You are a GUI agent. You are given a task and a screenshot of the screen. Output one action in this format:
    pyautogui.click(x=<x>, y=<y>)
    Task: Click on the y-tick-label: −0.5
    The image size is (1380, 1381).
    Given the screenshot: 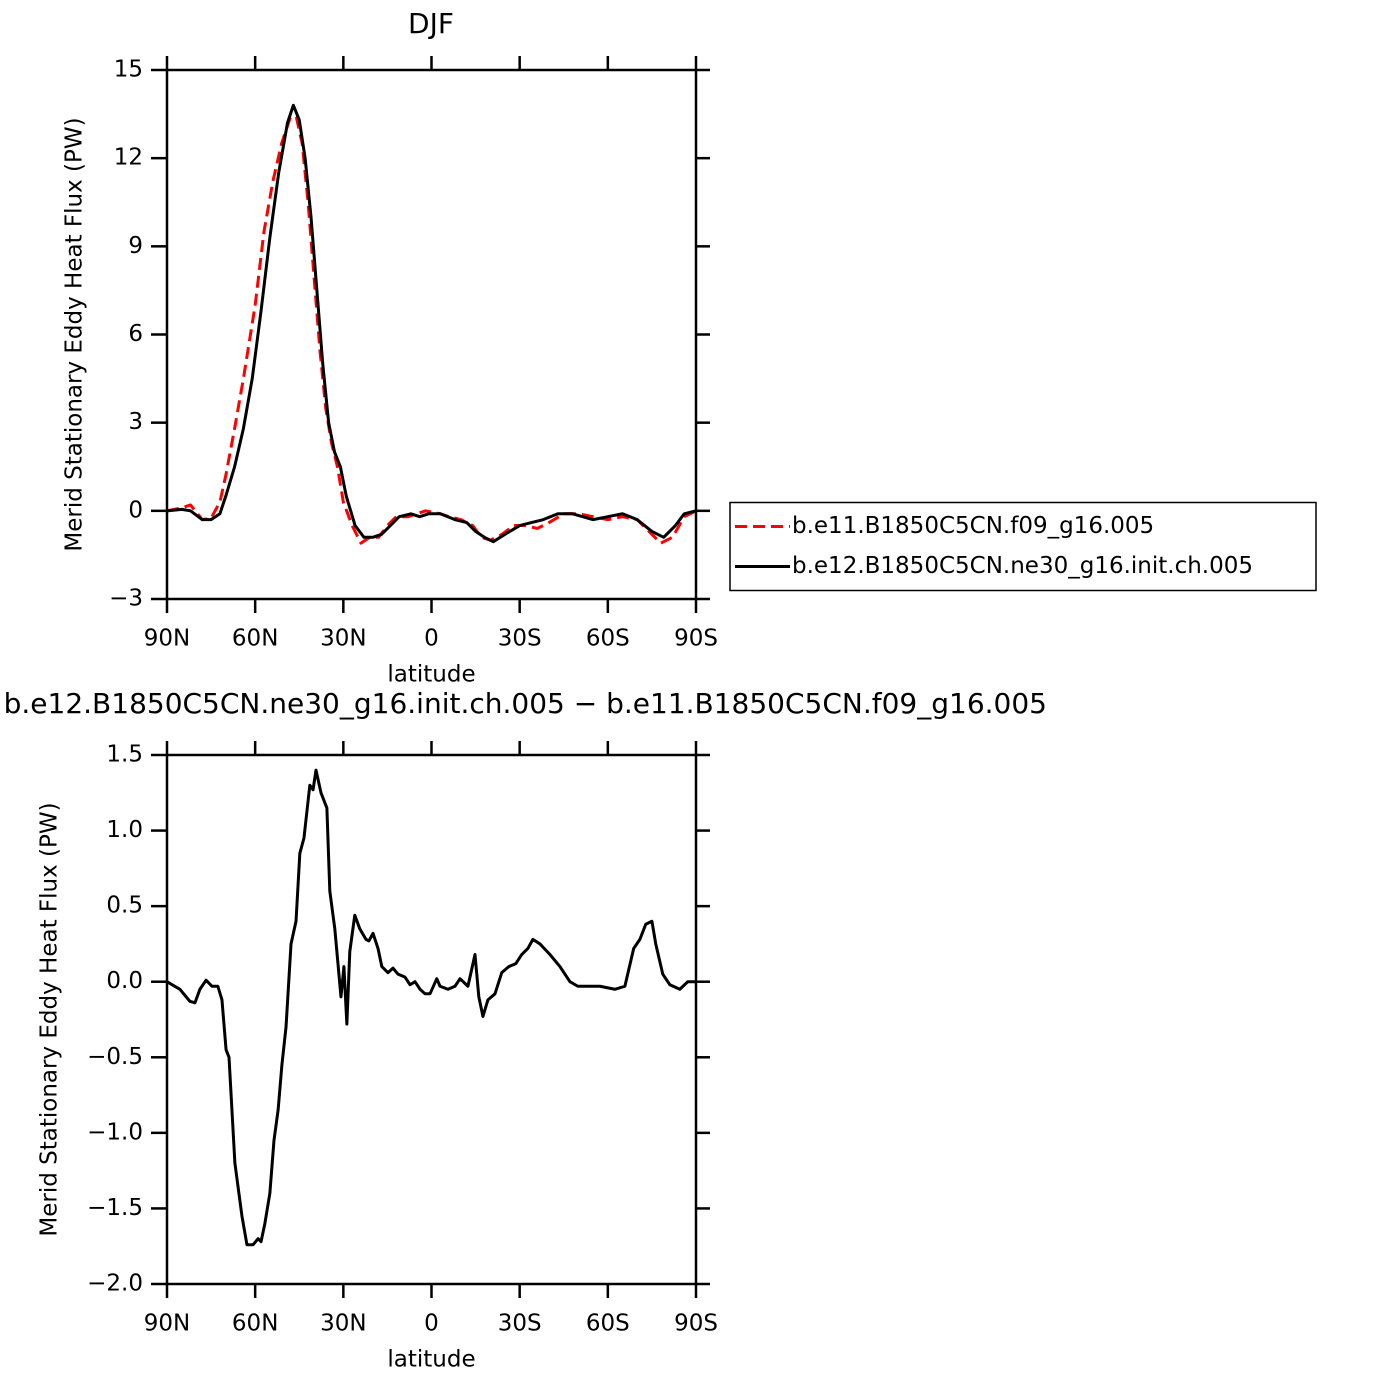 What is the action you would take?
    pyautogui.click(x=115, y=1057)
    